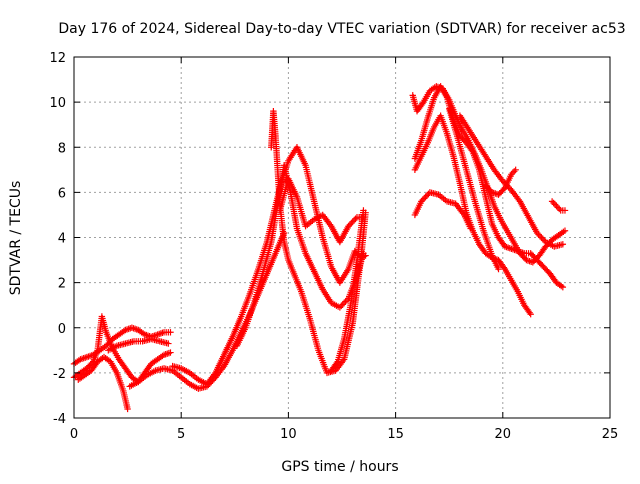 The image size is (640, 484). I want to click on y-tick-label: -4, so click(59, 419).